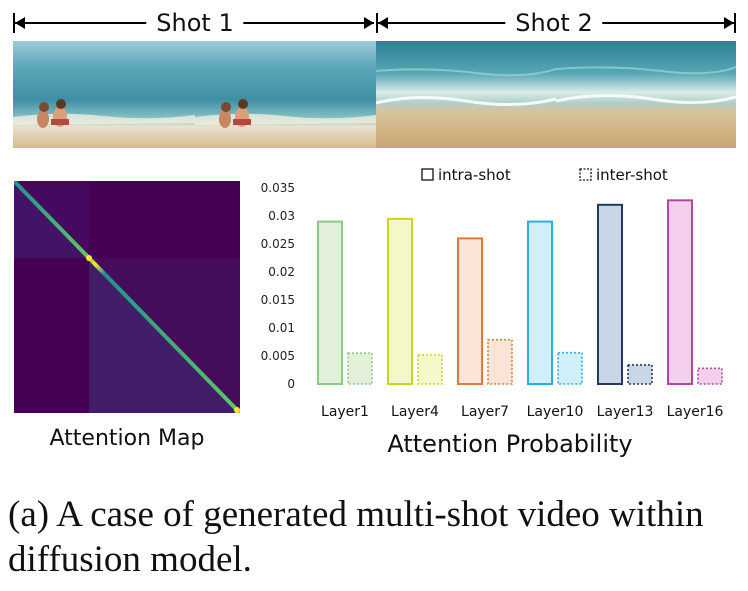 This screenshot has height=591, width=748. What do you see at coordinates (278, 286) in the screenshot?
I see `y-axis: 0 0.005 0.01 0.015 0.02 0.025 0.03 0.035` at bounding box center [278, 286].